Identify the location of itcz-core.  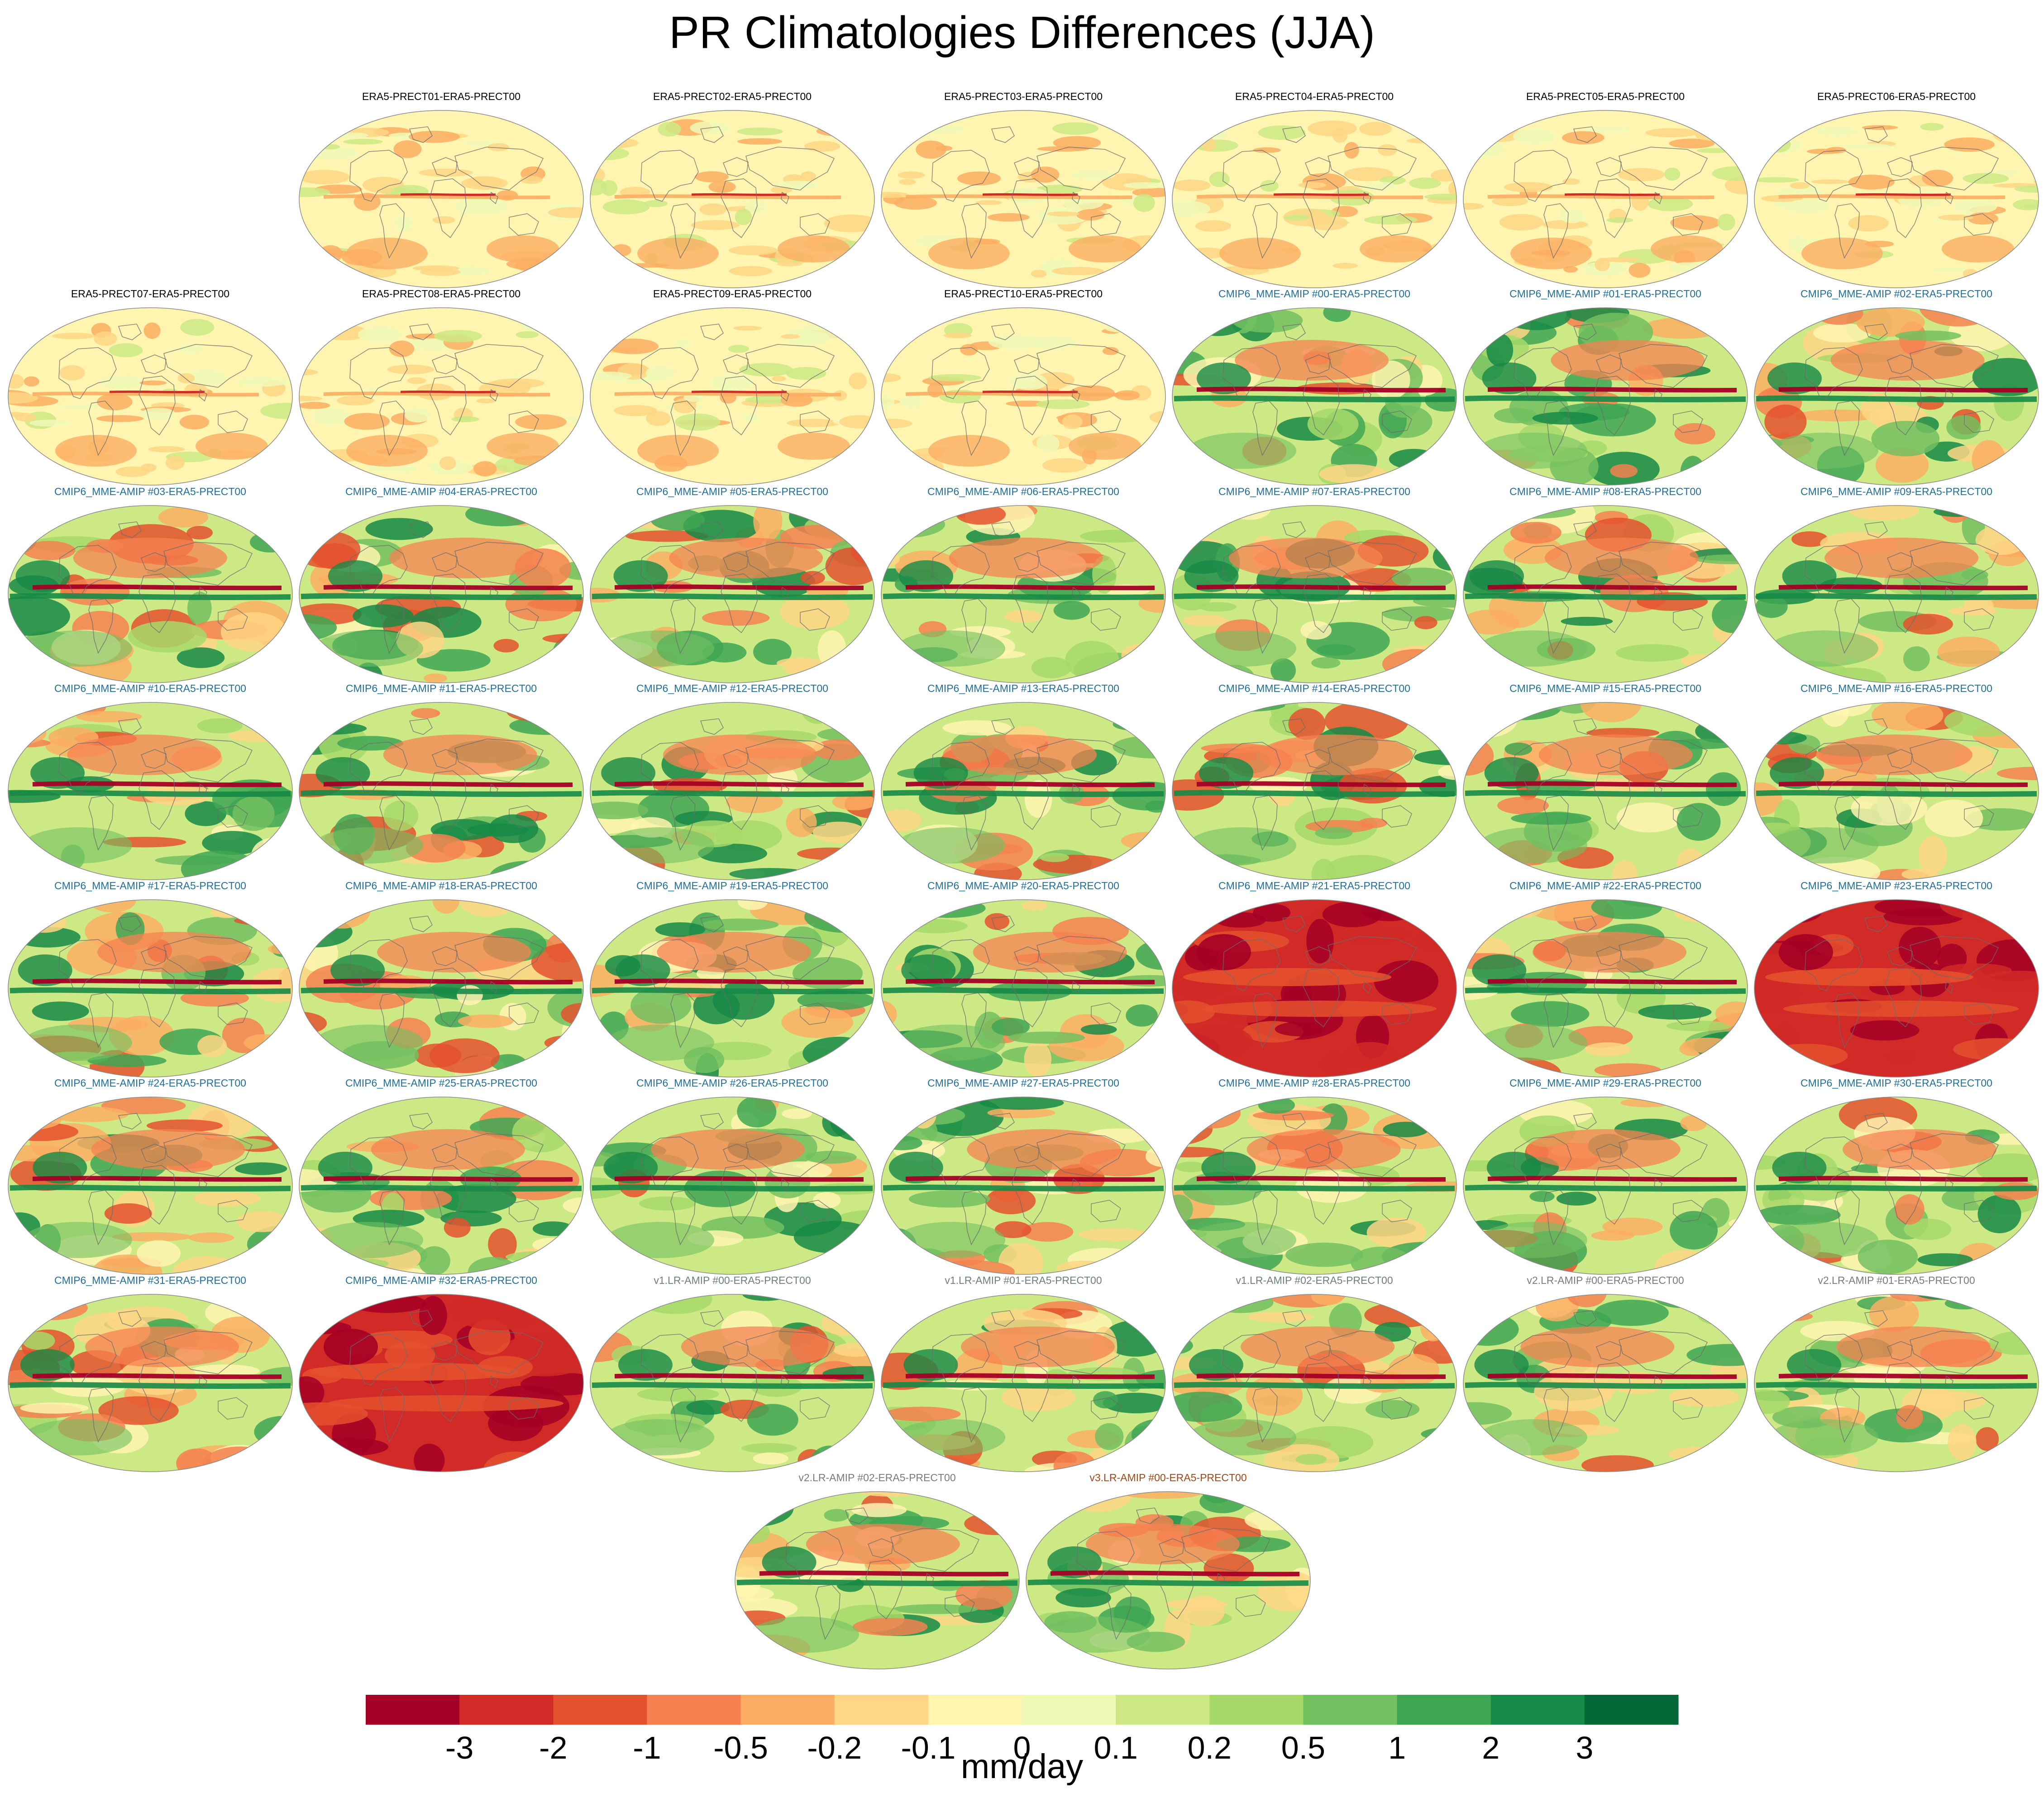
(1903, 194).